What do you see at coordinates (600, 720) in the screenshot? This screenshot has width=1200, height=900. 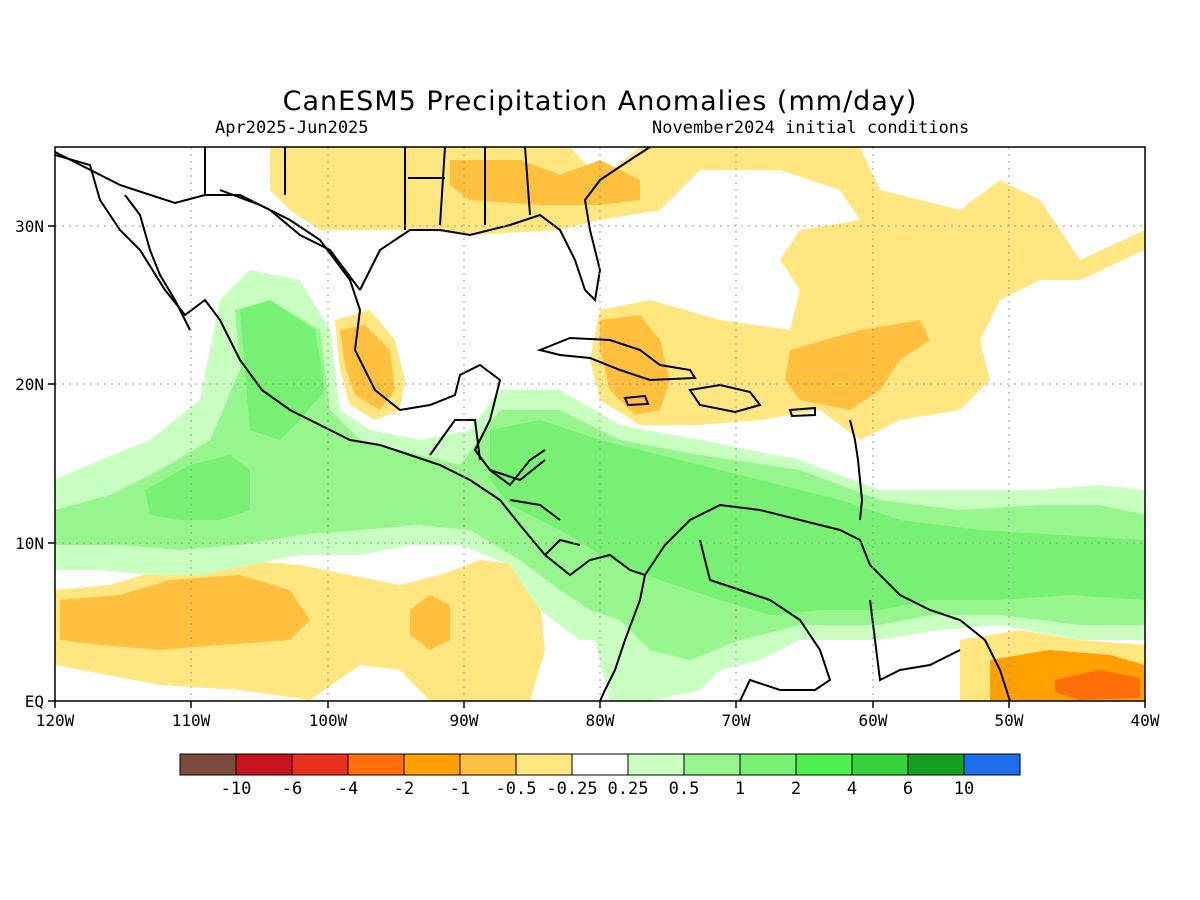 I see `lon-tick-label: 80W` at bounding box center [600, 720].